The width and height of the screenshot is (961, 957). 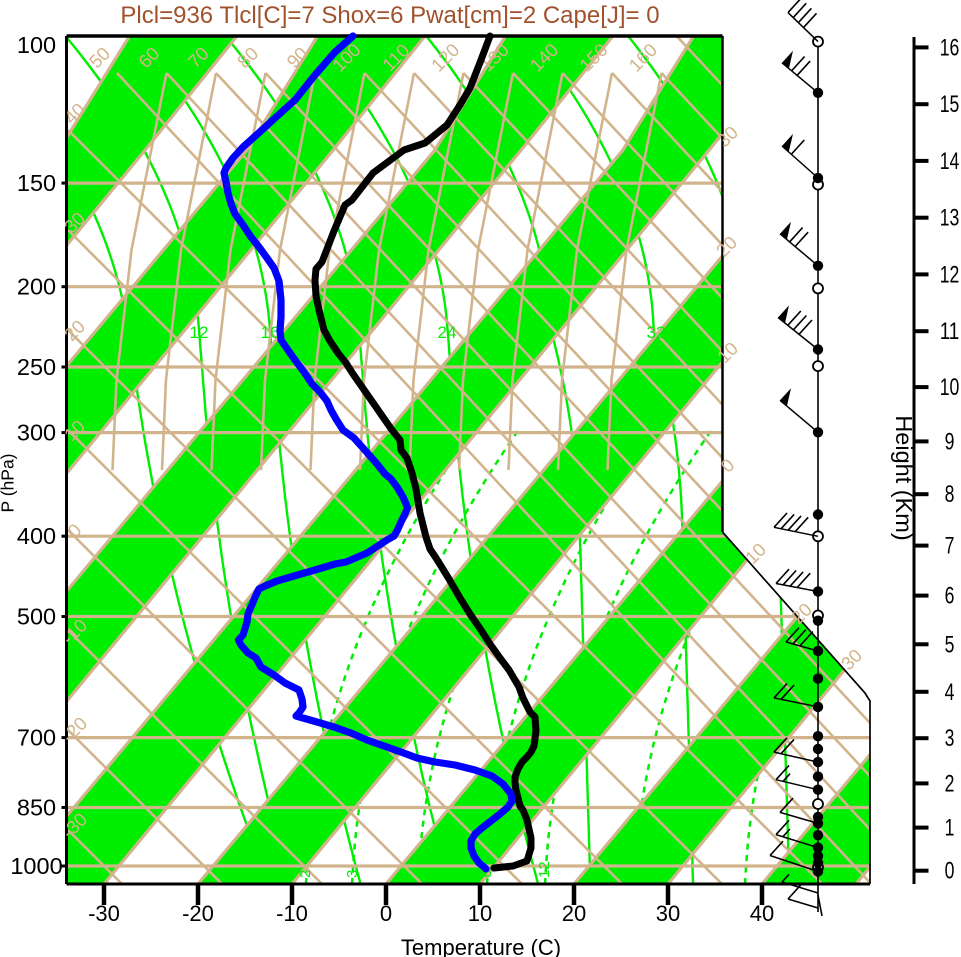 What do you see at coordinates (656, 332) in the screenshot?
I see `svg-text: 32` at bounding box center [656, 332].